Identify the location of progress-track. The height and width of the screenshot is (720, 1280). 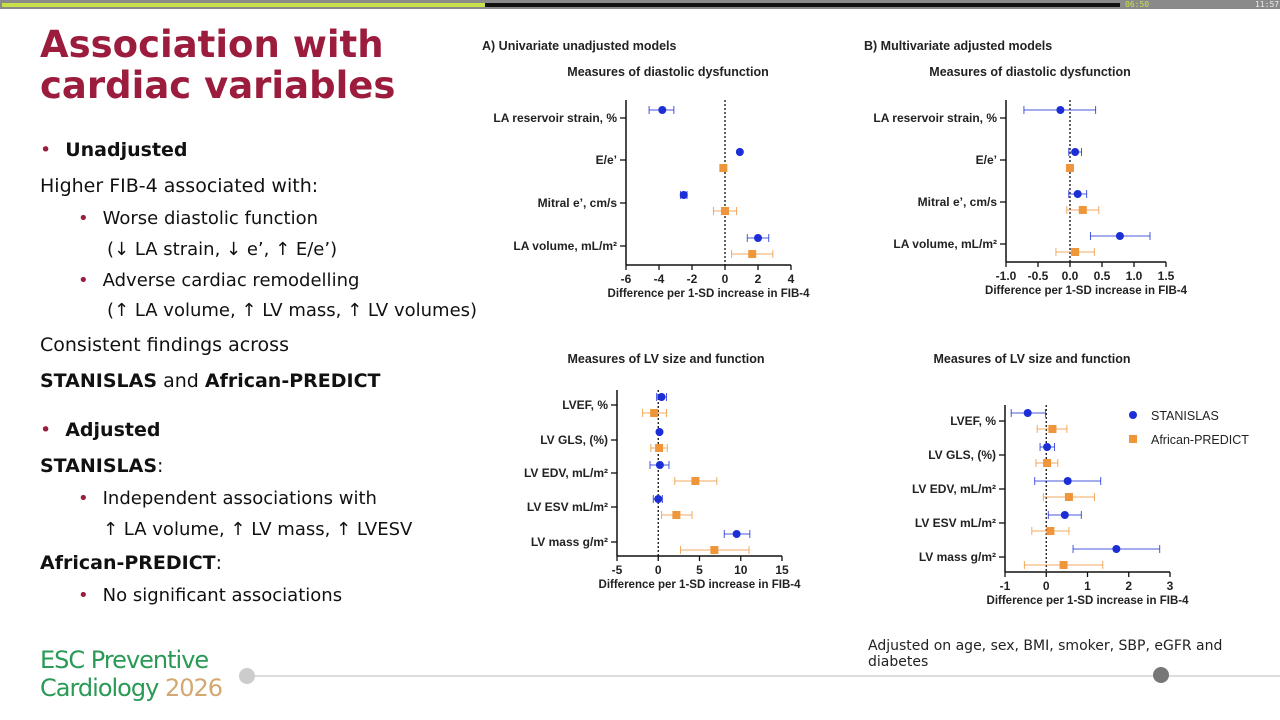
(561, 5).